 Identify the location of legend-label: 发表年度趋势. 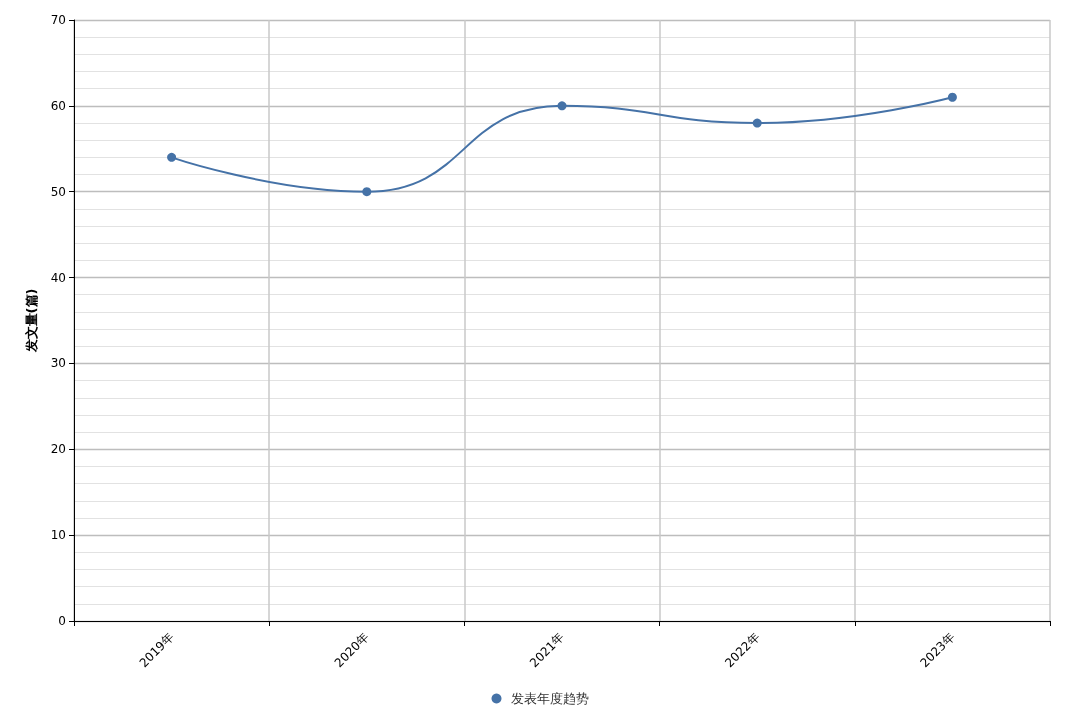
(549, 698).